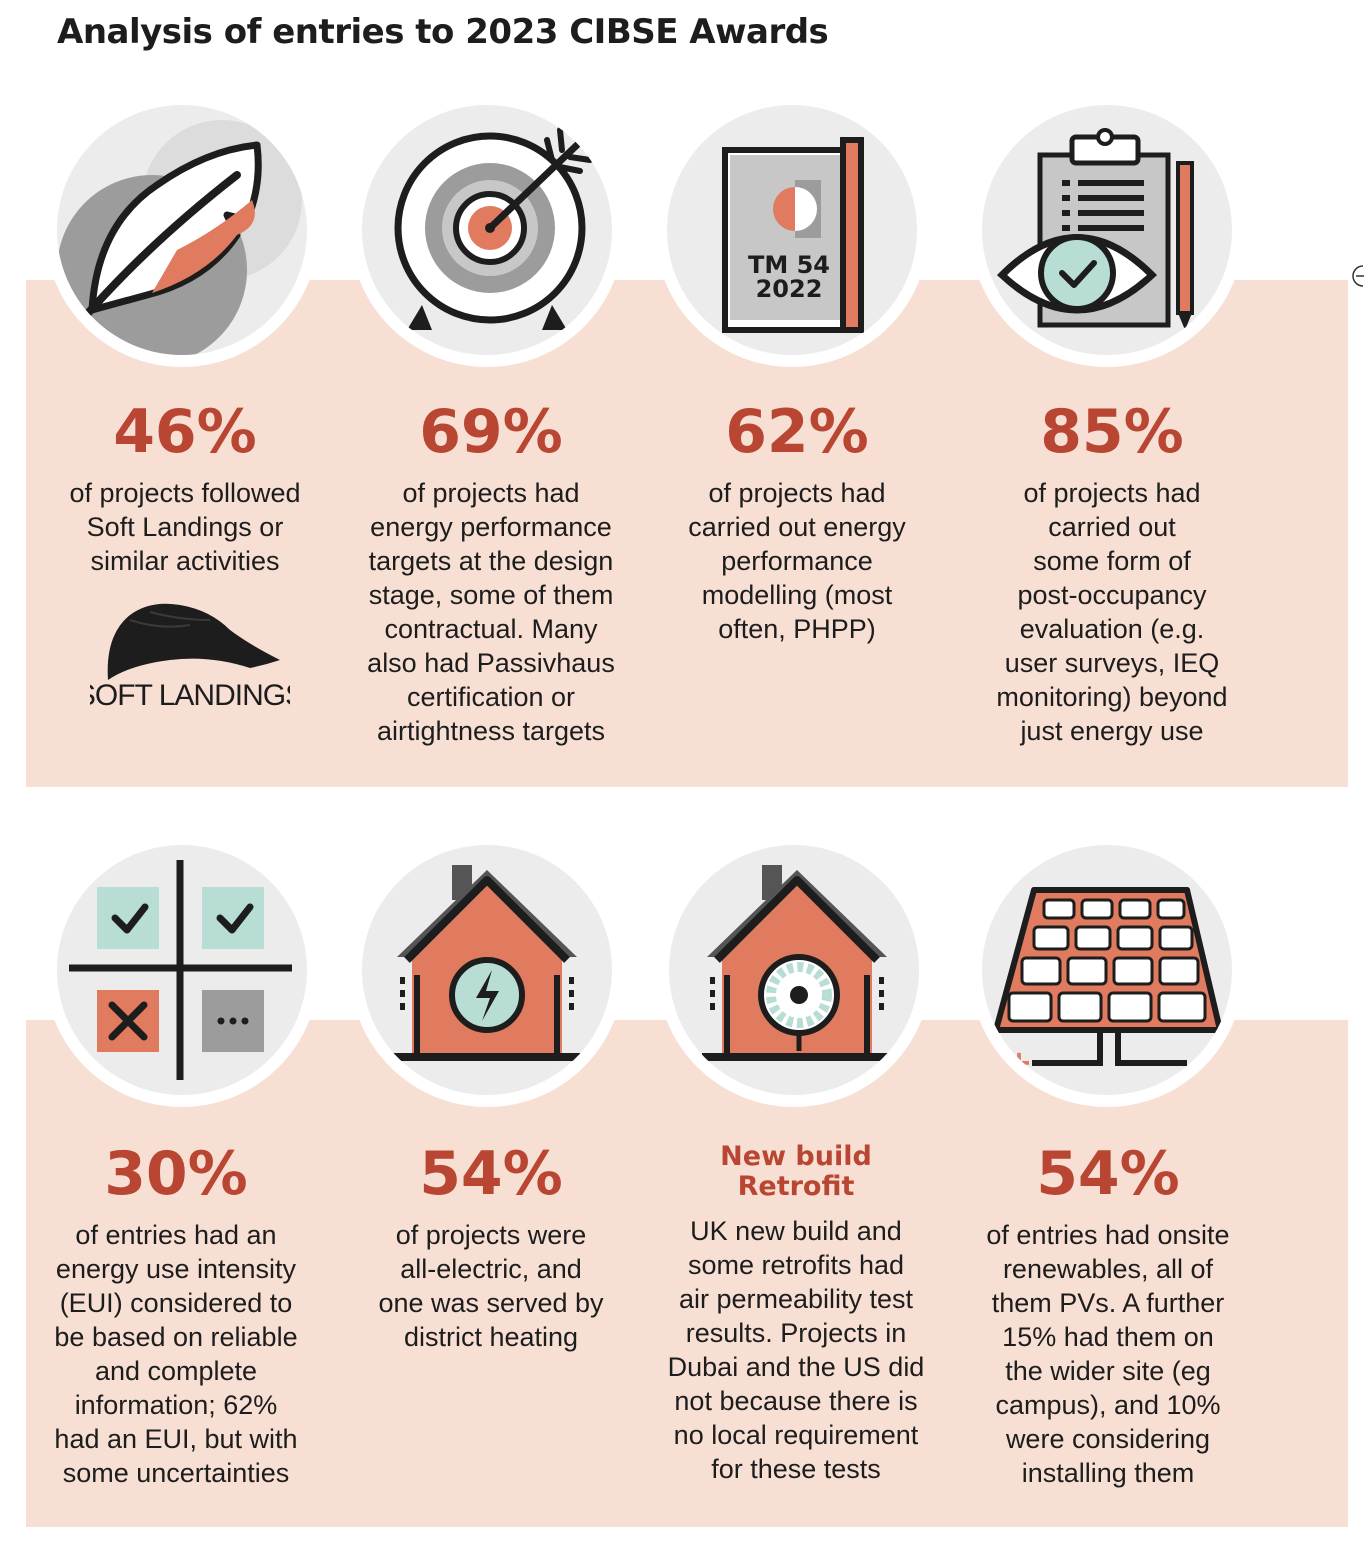 The width and height of the screenshot is (1364, 1558). What do you see at coordinates (1112, 432) in the screenshot?
I see `stat-value: 85%` at bounding box center [1112, 432].